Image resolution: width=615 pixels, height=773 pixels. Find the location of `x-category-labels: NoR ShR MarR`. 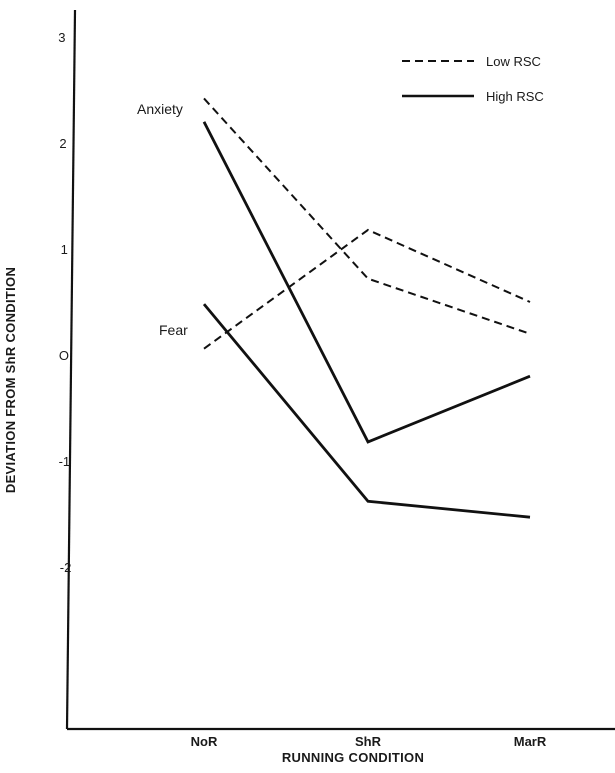

x-category-labels: NoR ShR MarR is located at coordinates (369, 741).